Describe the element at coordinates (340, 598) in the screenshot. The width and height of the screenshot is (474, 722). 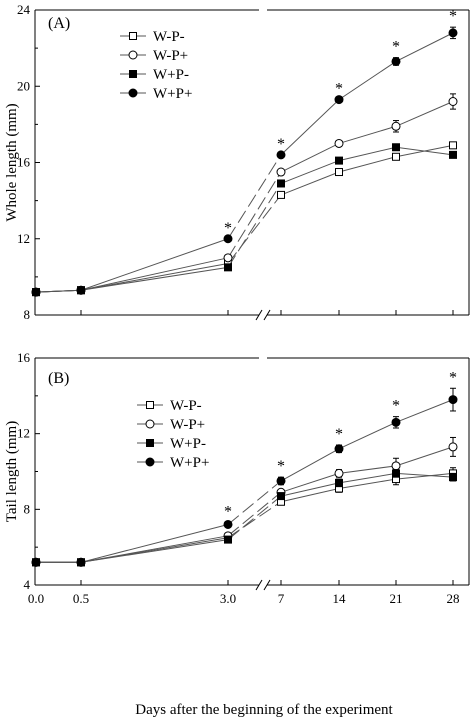
I see `x-tick-label: 14` at that location.